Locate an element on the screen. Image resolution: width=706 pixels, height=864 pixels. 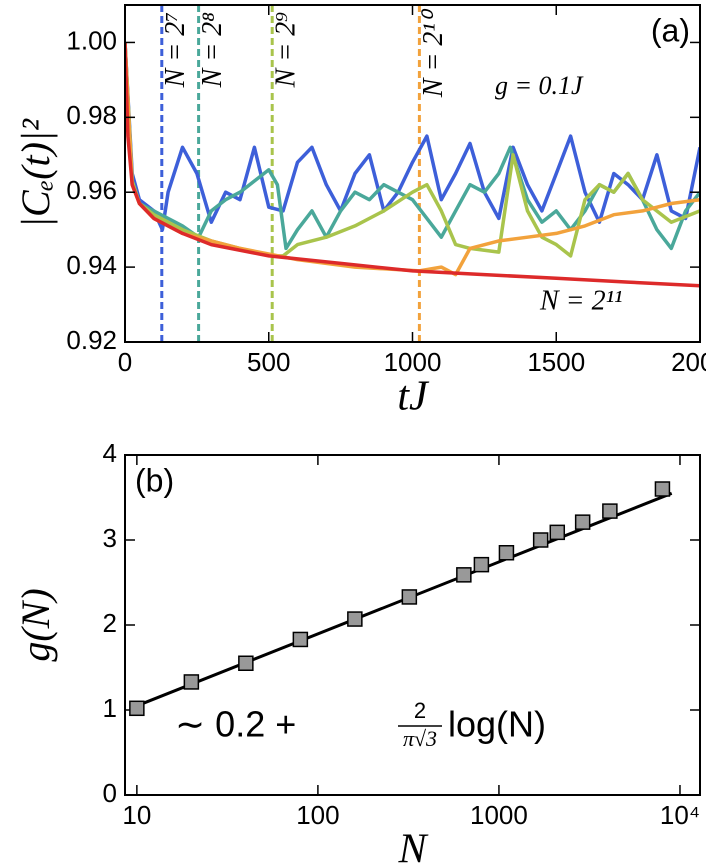
y-tick-label: 2 is located at coordinates (110, 623).